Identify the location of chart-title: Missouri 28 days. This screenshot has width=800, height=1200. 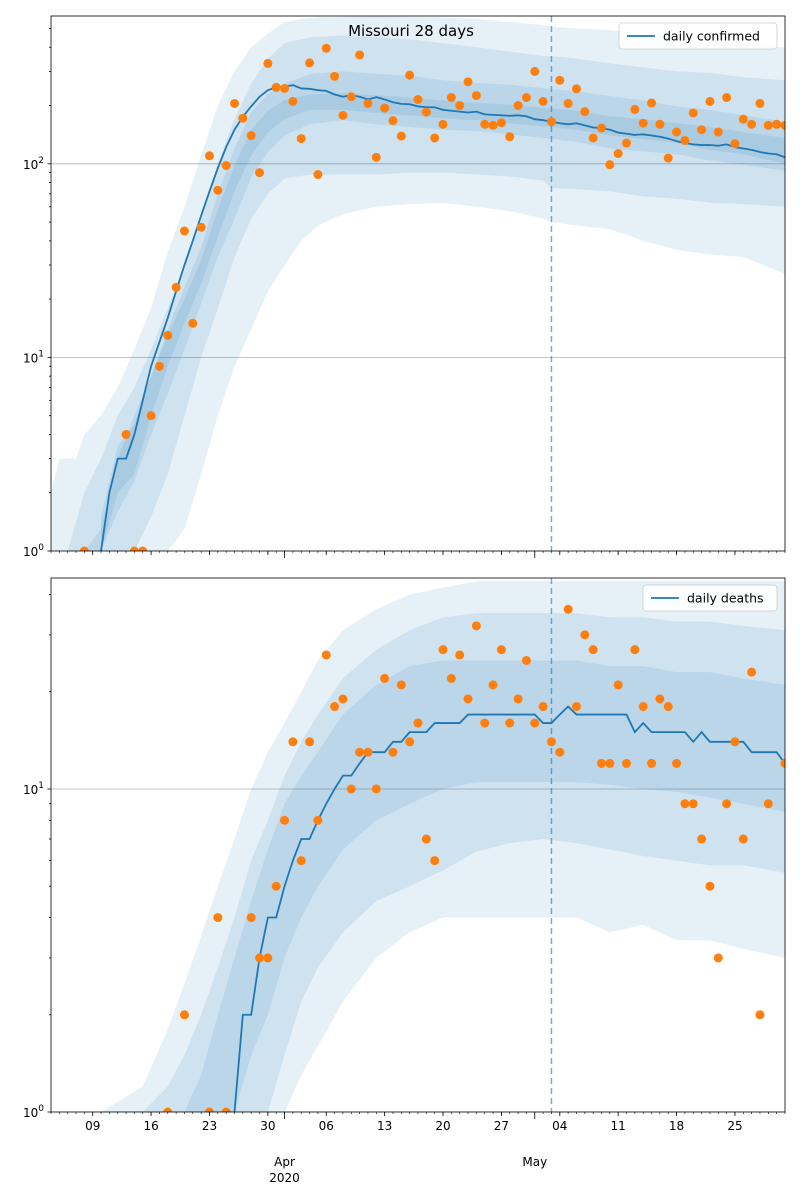
(411, 31).